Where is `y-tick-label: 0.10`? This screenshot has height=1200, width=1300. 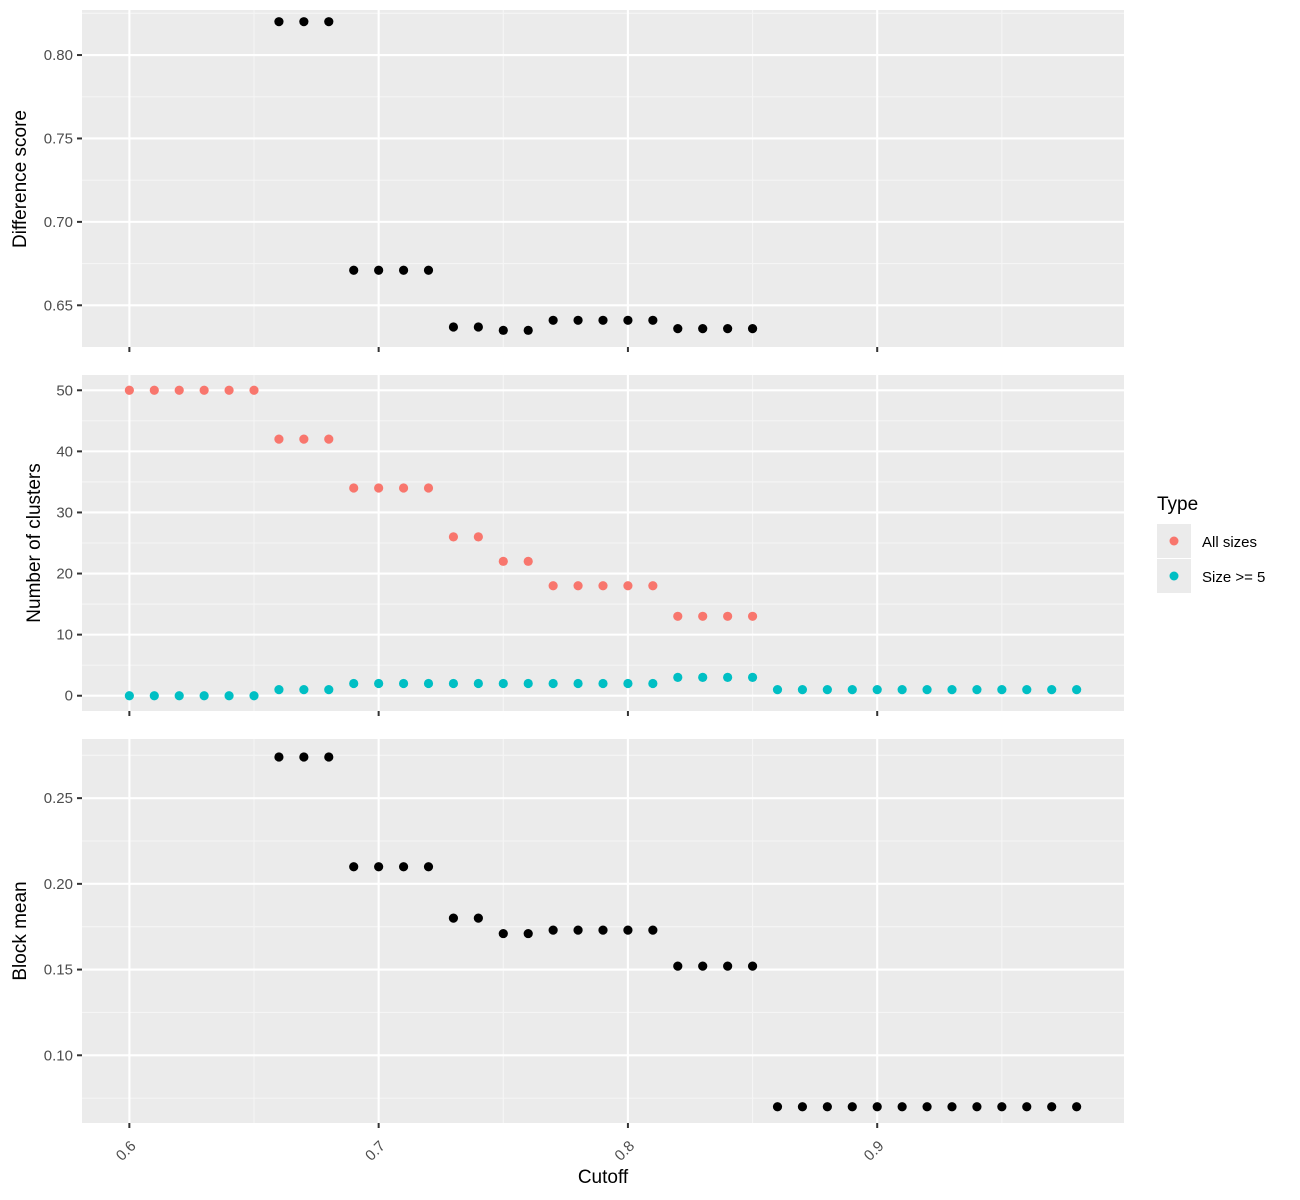
y-tick-label: 0.10 is located at coordinates (58, 1055).